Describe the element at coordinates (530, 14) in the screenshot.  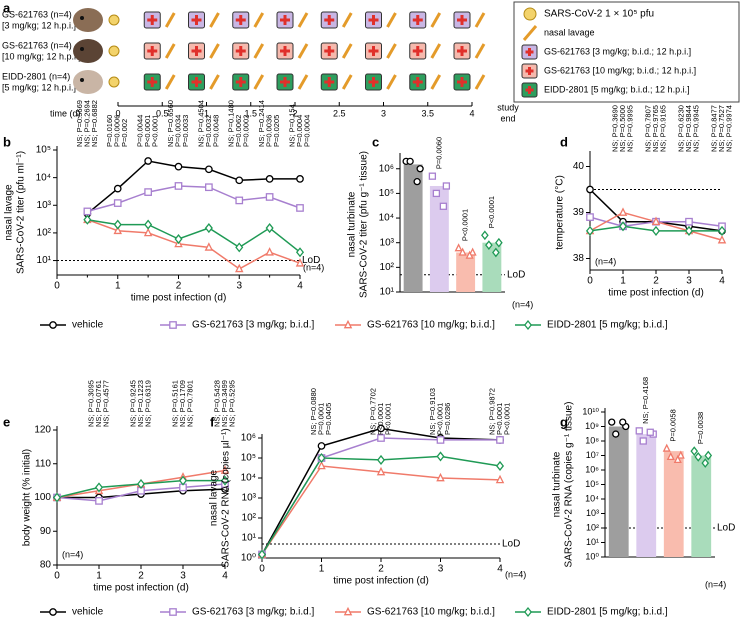
I see `virus-icon` at that location.